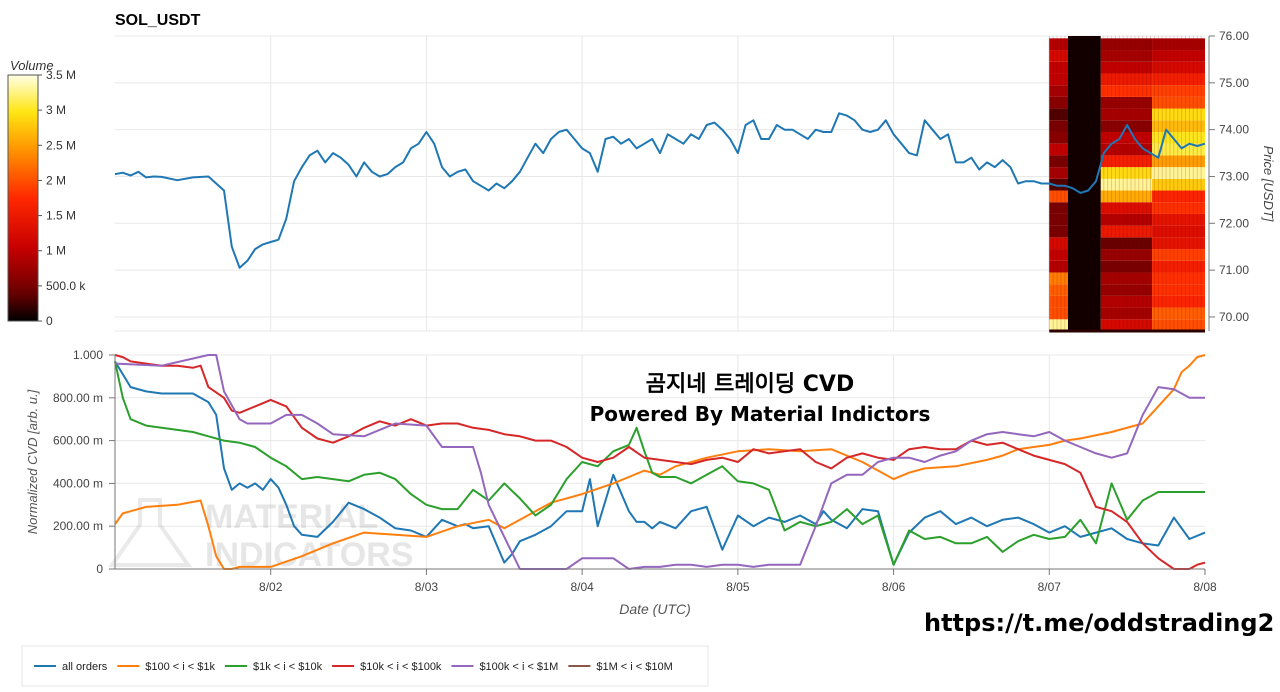  What do you see at coordinates (49, 321) in the screenshot?
I see `colorbar-tick-label: 0` at bounding box center [49, 321].